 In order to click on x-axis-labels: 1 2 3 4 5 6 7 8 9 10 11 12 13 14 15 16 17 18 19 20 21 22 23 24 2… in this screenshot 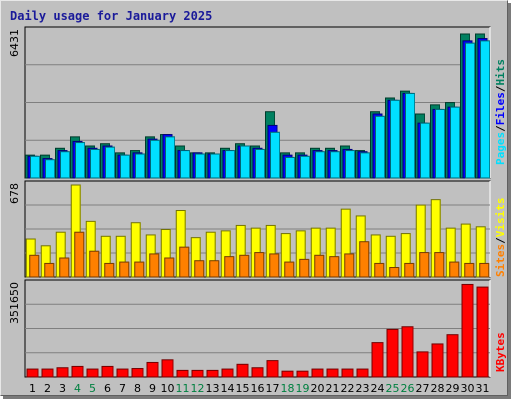, I will do `click(259, 388)`.